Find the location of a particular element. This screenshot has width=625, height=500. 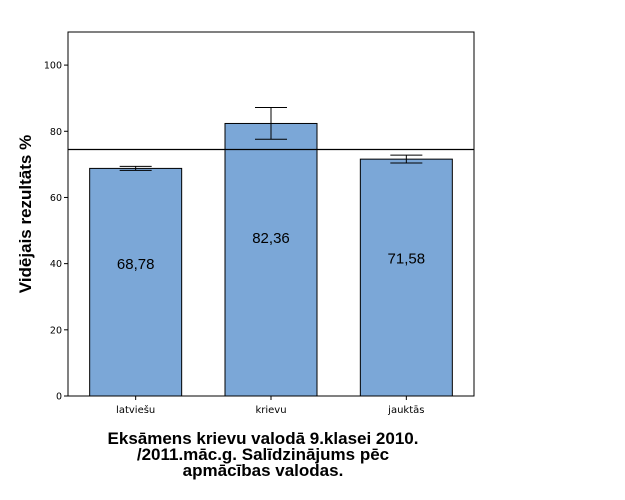

y-tick-label: 0 is located at coordinates (59, 397).